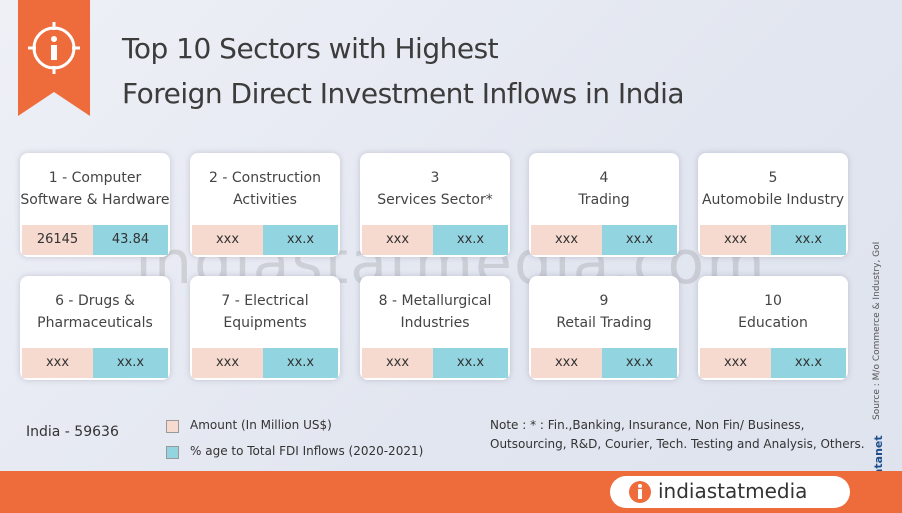 The height and width of the screenshot is (513, 902). What do you see at coordinates (604, 301) in the screenshot?
I see `sector-label: 9` at bounding box center [604, 301].